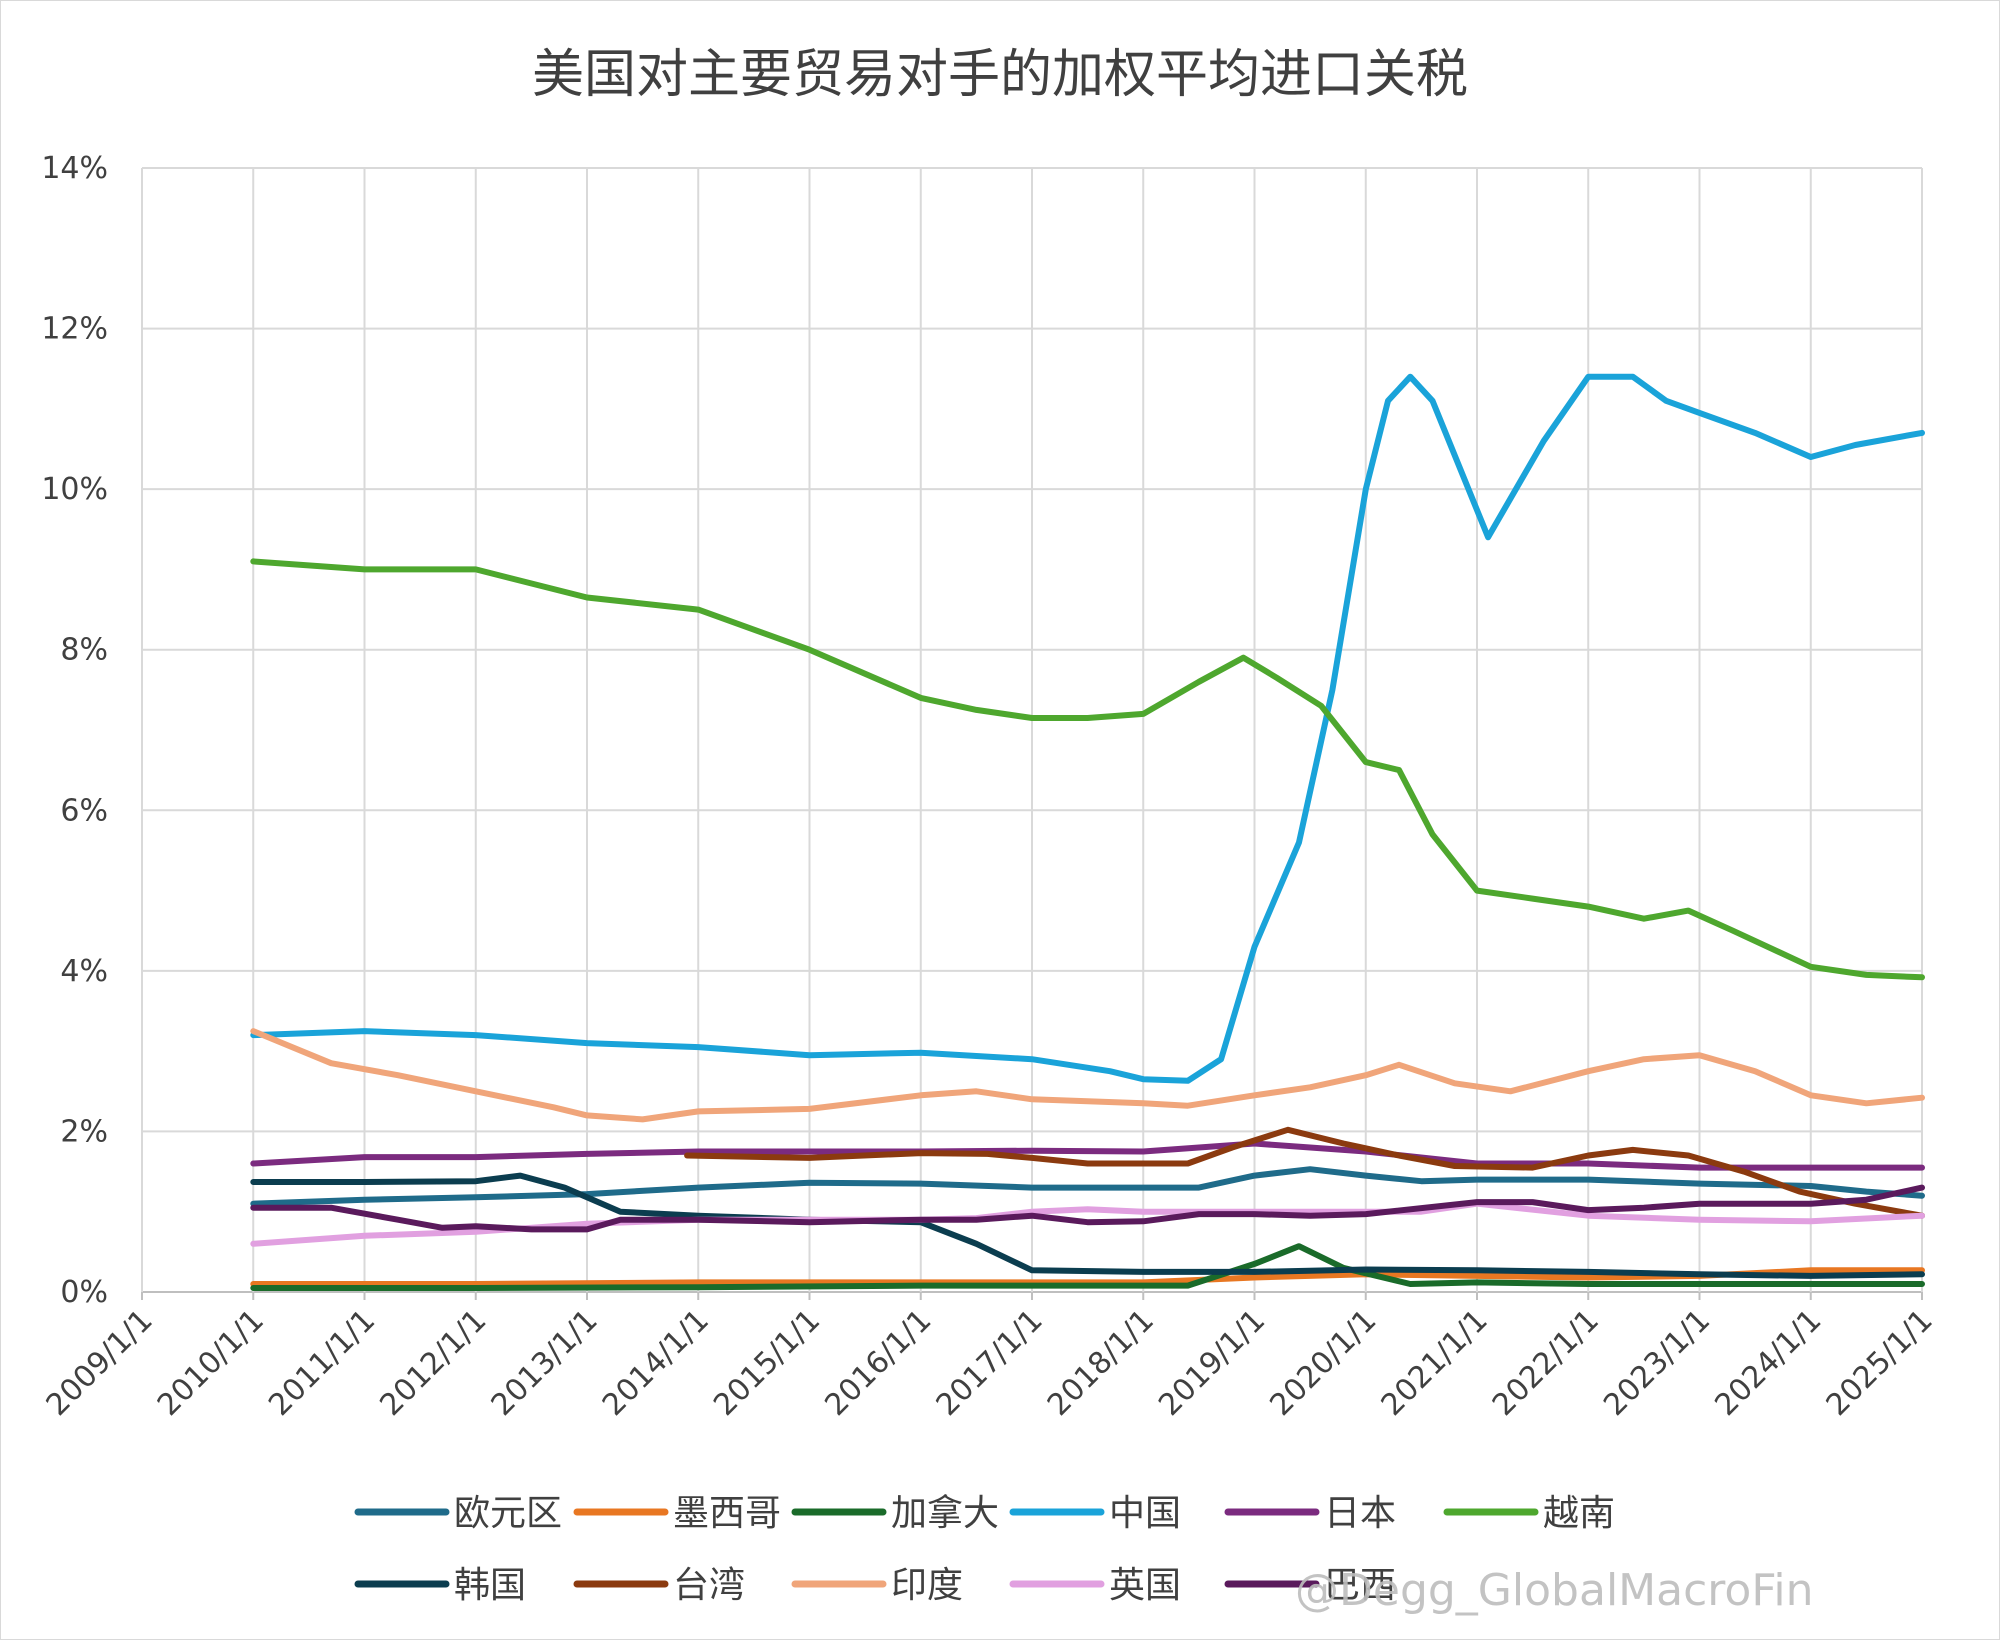  Describe the element at coordinates (1145, 1585) in the screenshot. I see `legend-label: 英国` at that location.